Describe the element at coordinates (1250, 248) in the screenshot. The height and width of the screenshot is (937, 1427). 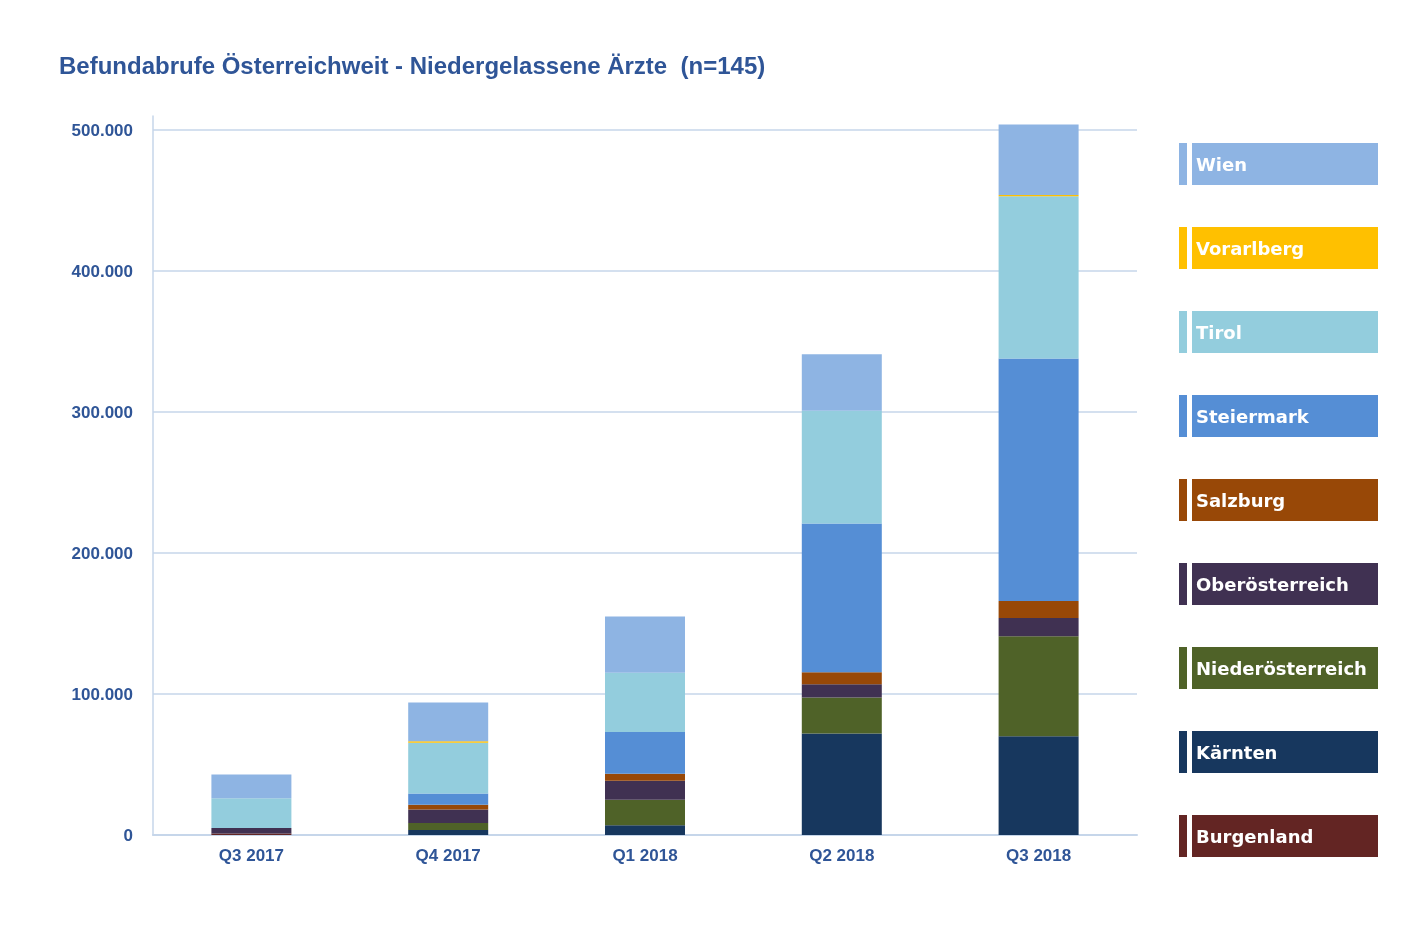
I see `legend-label: Vorarlberg` at that location.